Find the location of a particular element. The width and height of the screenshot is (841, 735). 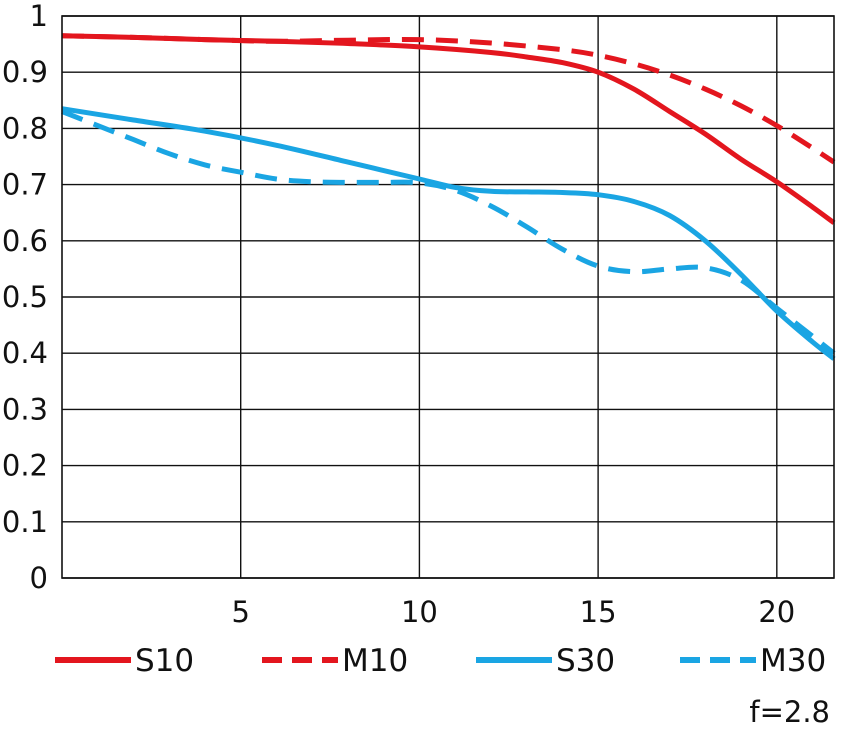

y-tick-label: 1 is located at coordinates (39, 16).